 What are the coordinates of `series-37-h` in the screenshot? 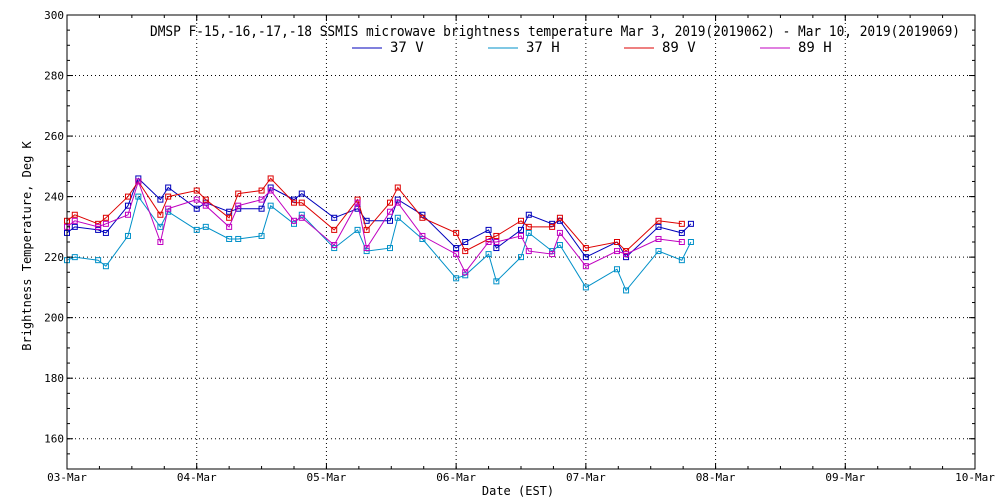 It's located at (379, 243).